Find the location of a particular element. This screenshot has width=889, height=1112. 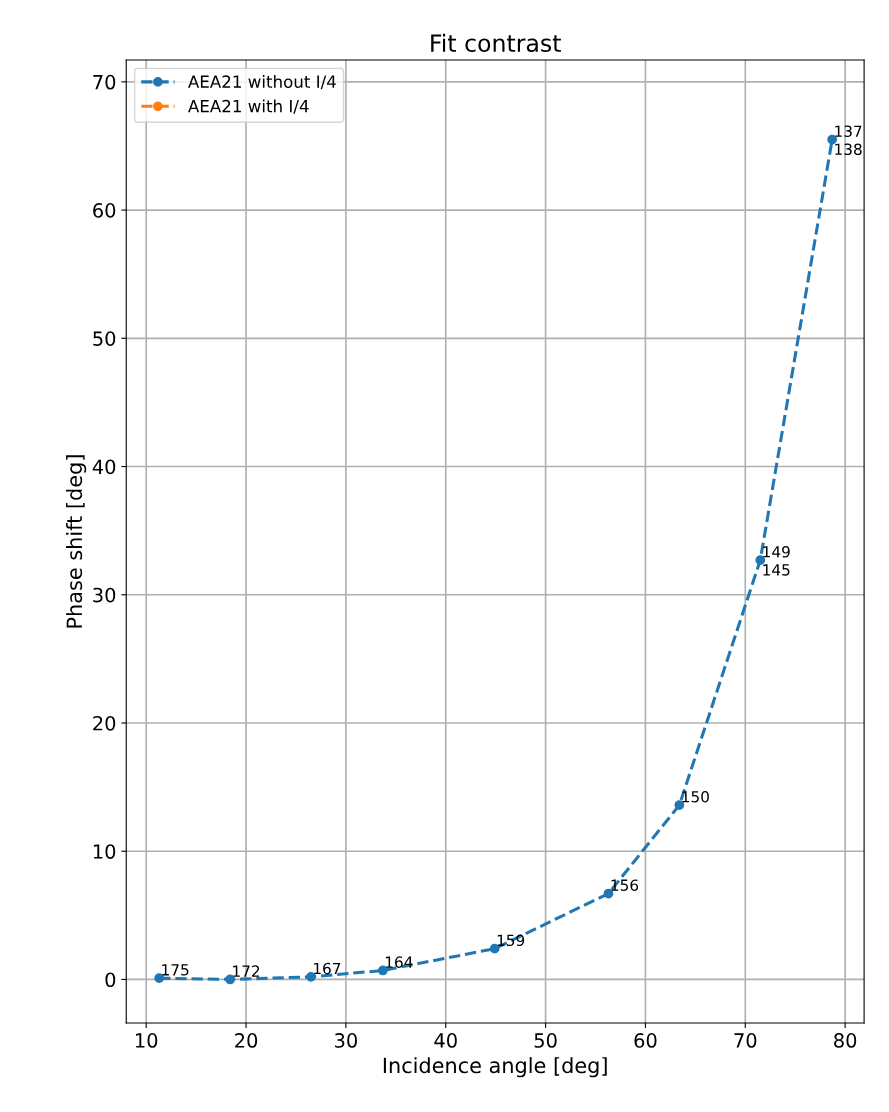

annotation: 167 is located at coordinates (327, 968).